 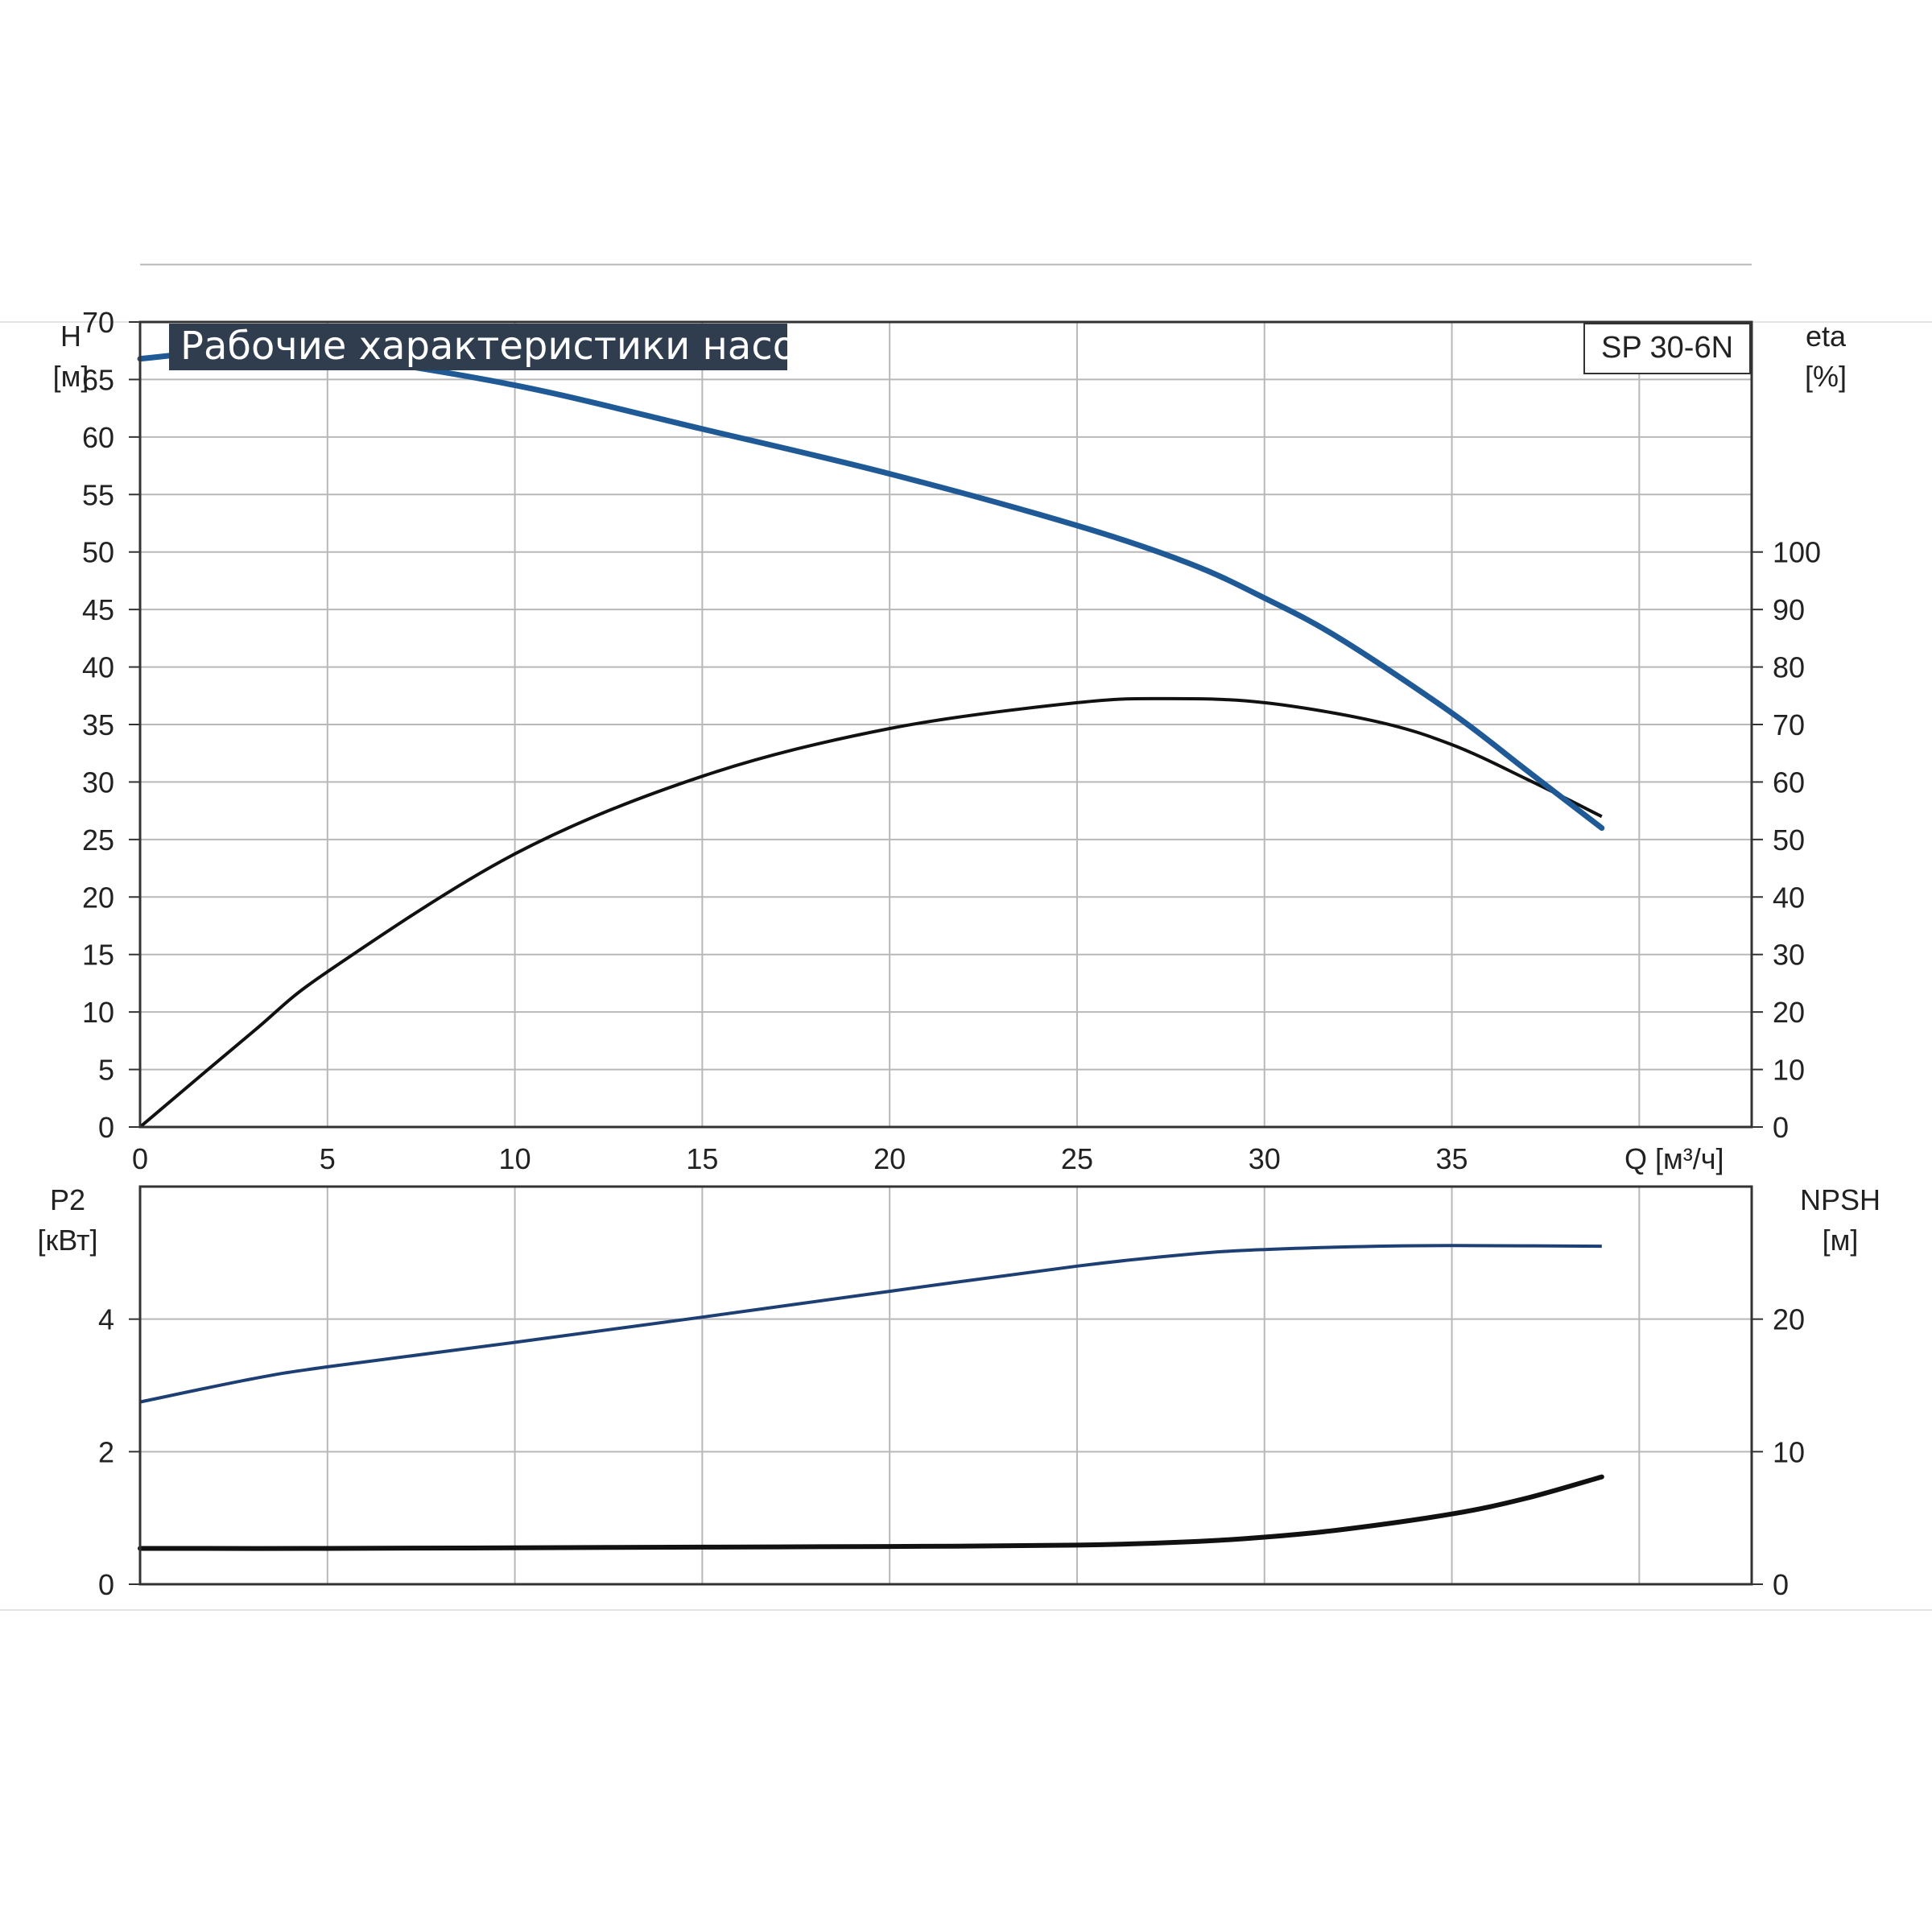 What do you see at coordinates (1077, 1158) in the screenshot?
I see `x-tick-label: 25` at bounding box center [1077, 1158].